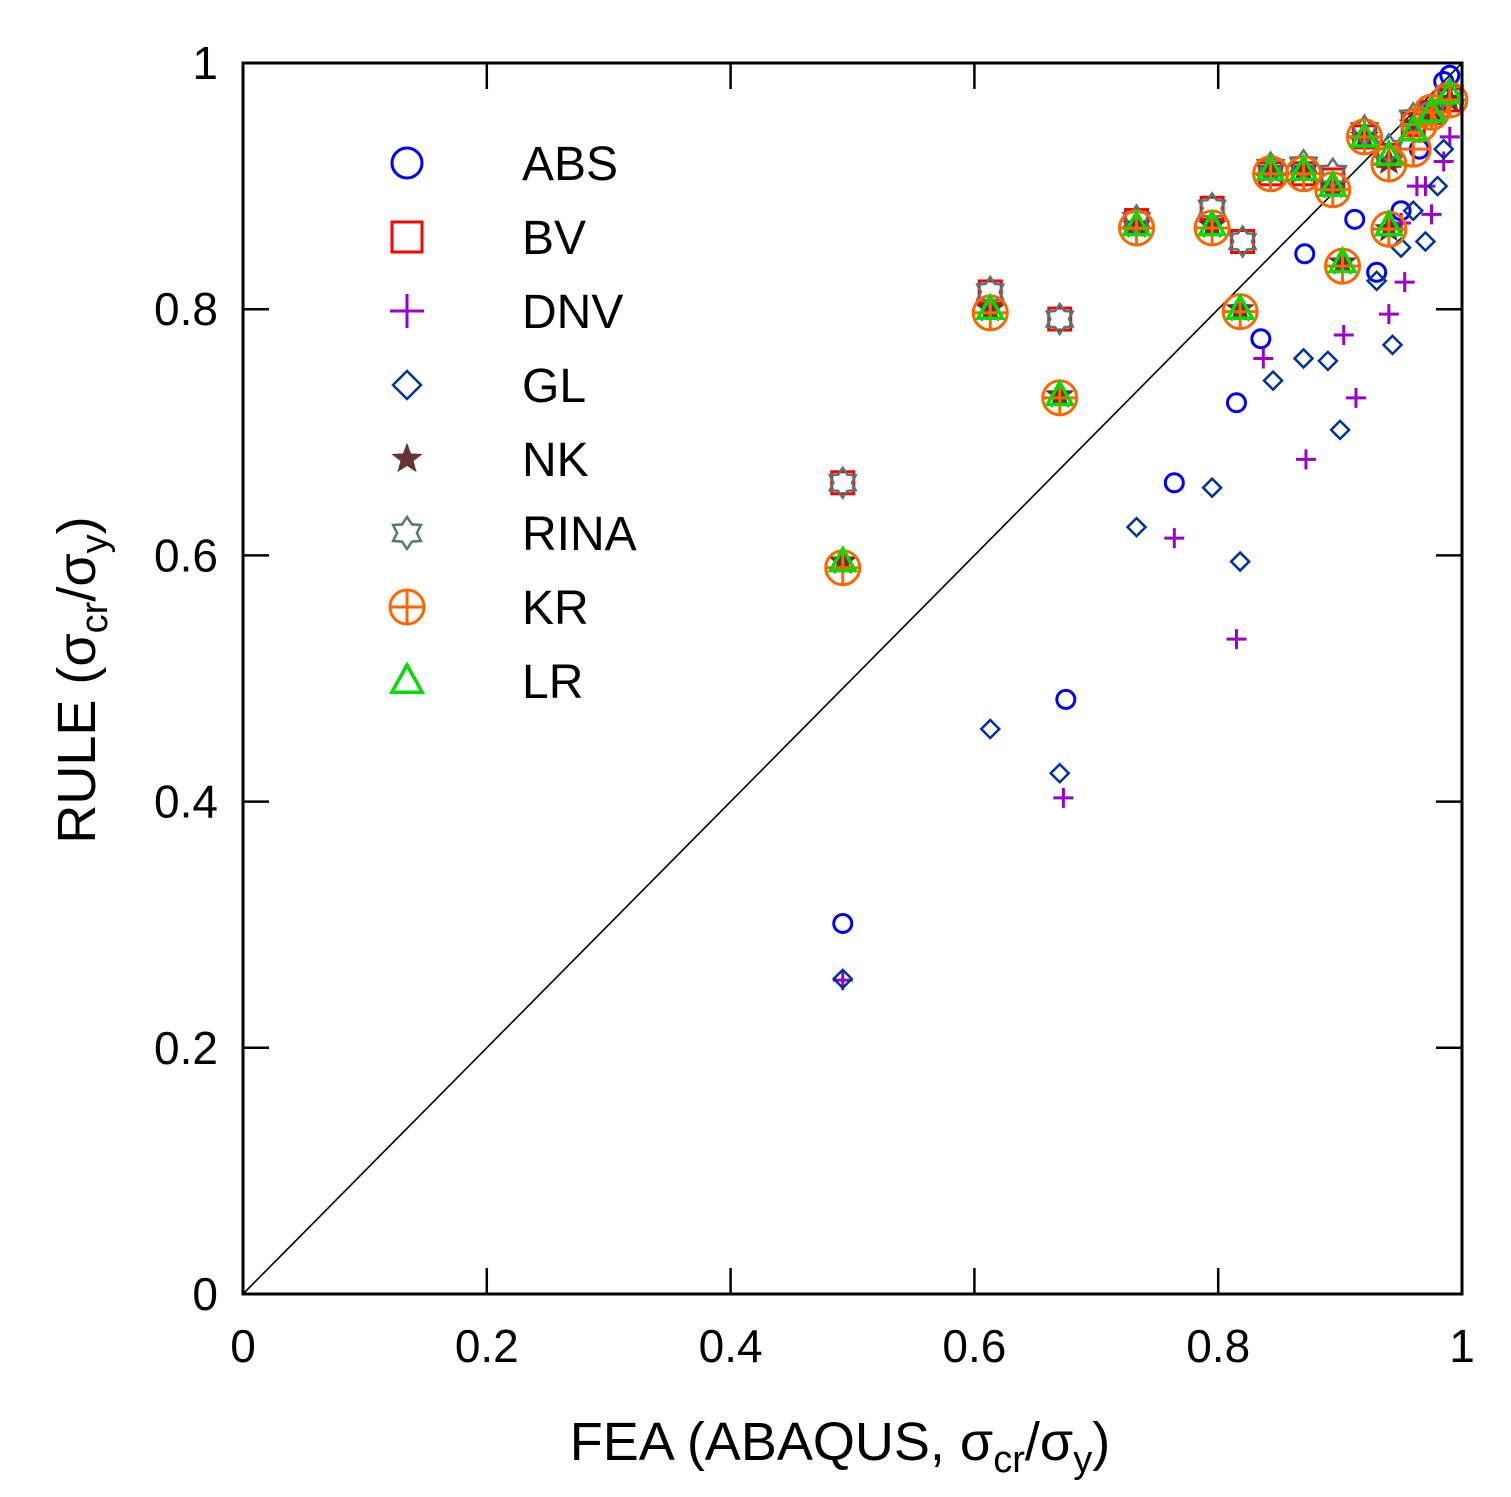 The height and width of the screenshot is (1497, 1511). I want to click on legend-item-dnv: DNV, so click(506, 312).